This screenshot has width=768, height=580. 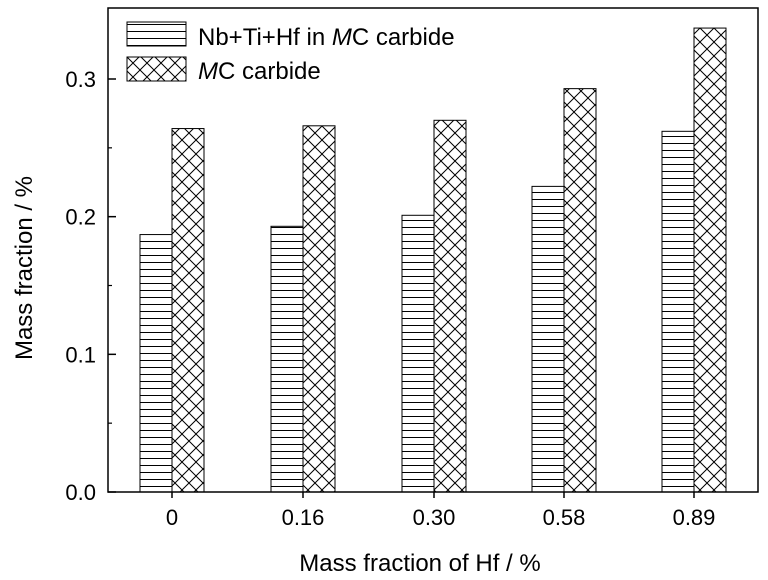 What do you see at coordinates (80, 217) in the screenshot?
I see `y-tick-label: 0.2` at bounding box center [80, 217].